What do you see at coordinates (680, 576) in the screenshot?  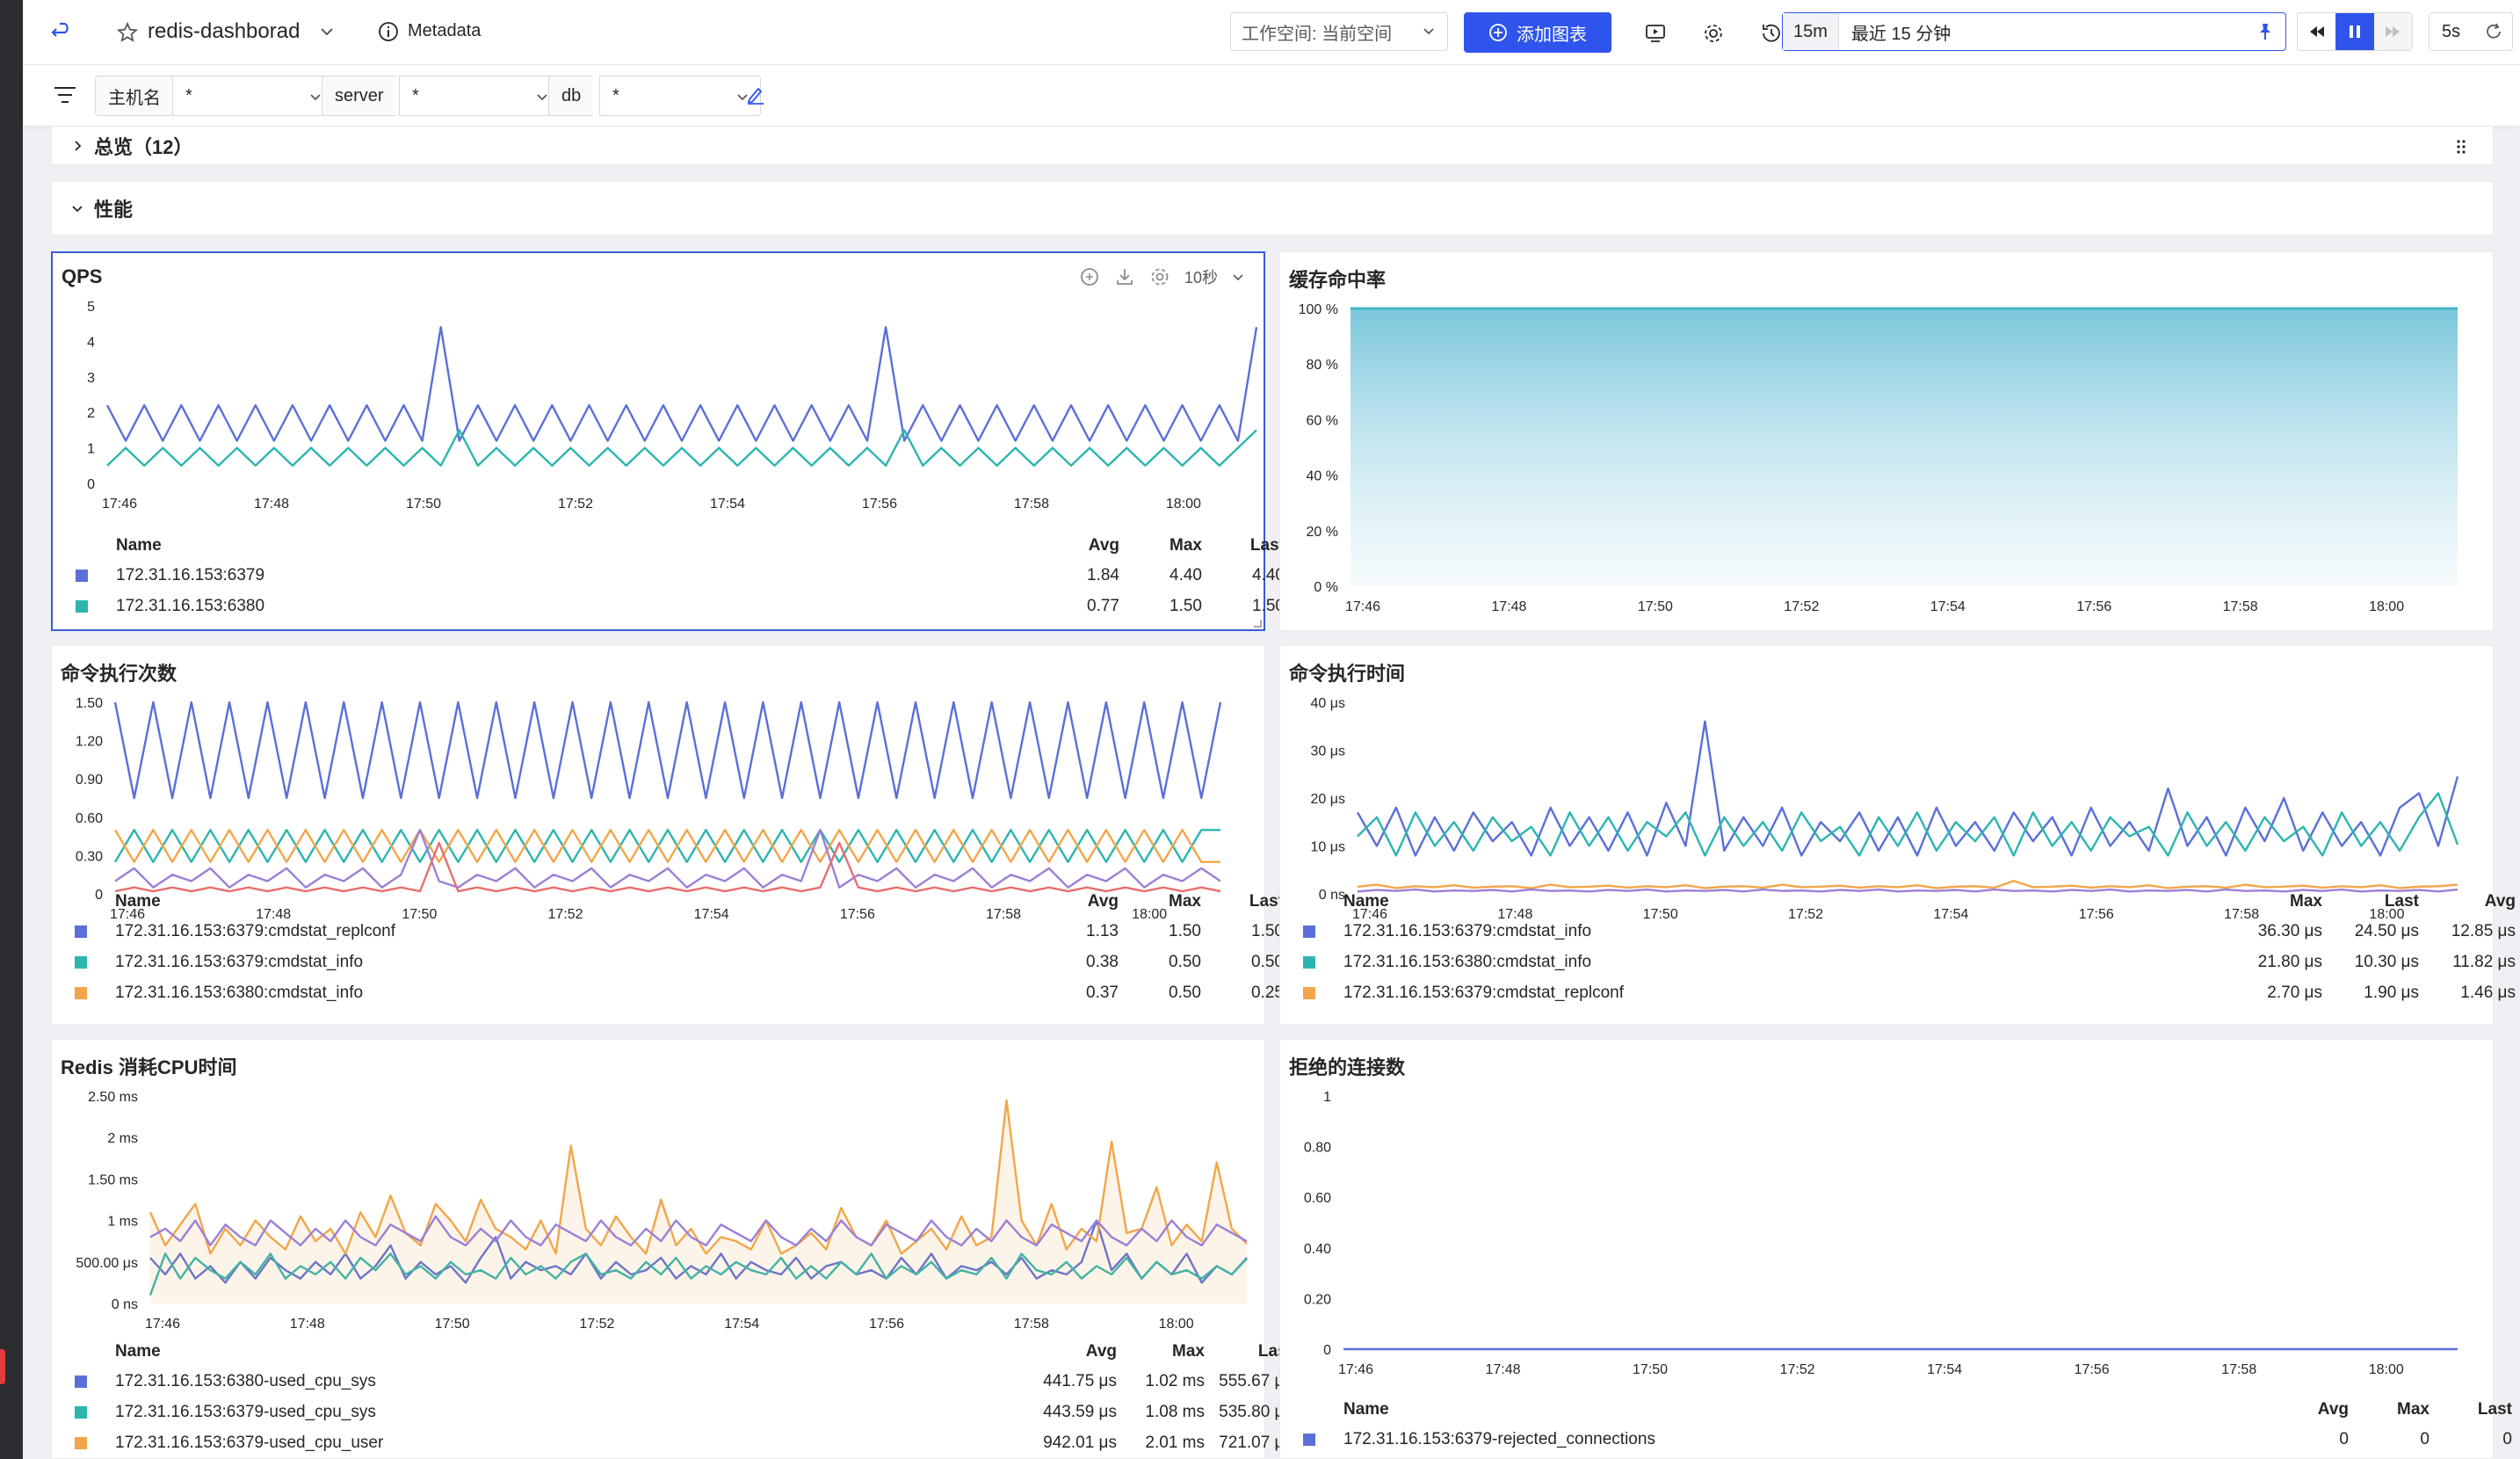 I see `legend-row: 172.31.16.153:6379 1.84 4.40 4.40` at bounding box center [680, 576].